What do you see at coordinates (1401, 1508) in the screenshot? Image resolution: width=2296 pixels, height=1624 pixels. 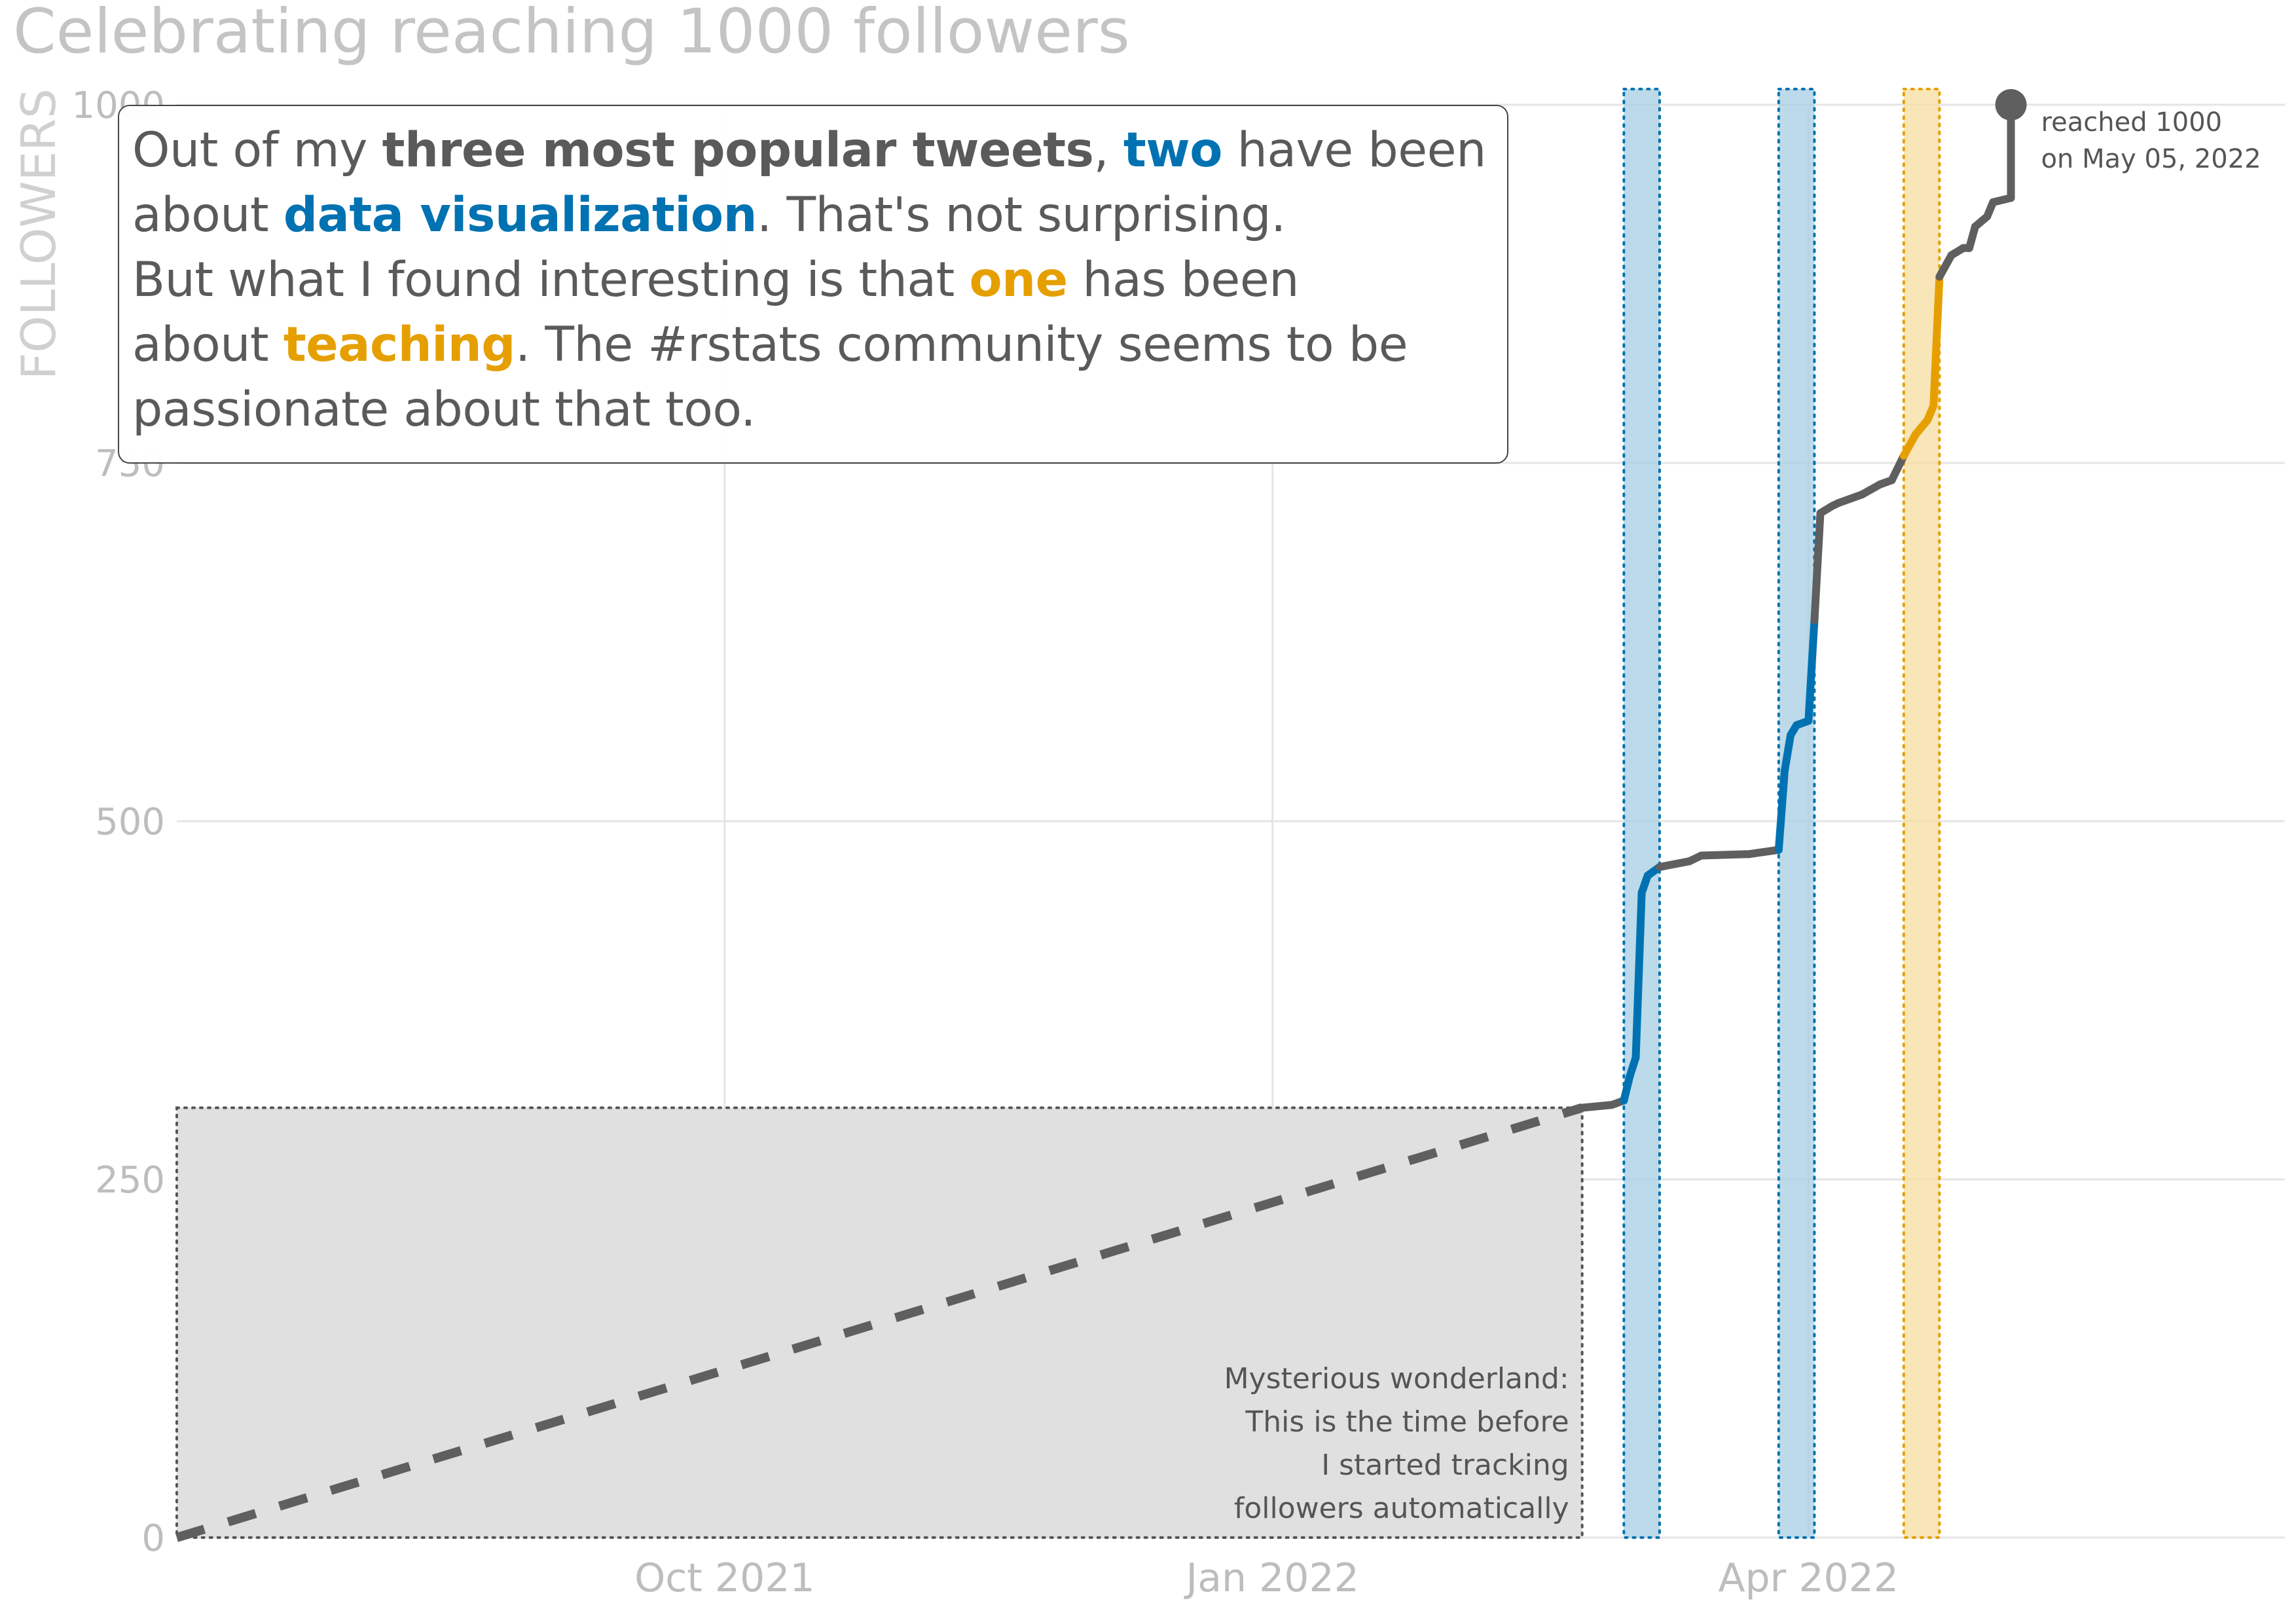 I see `wonderland-annotation-line: followers automatically` at bounding box center [1401, 1508].